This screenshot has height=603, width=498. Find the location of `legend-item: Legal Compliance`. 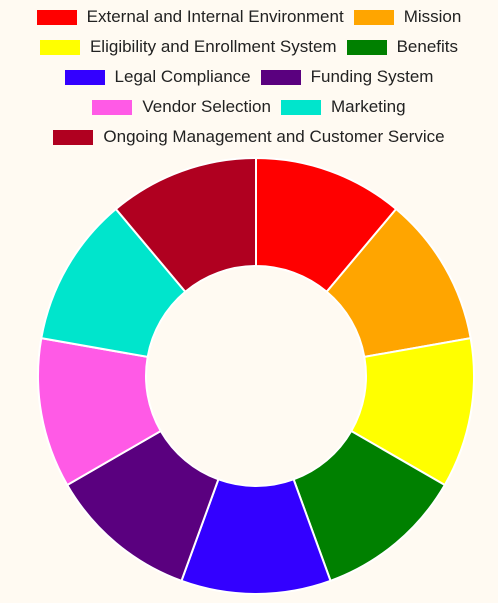

legend-item: Legal Compliance is located at coordinates (157, 77).